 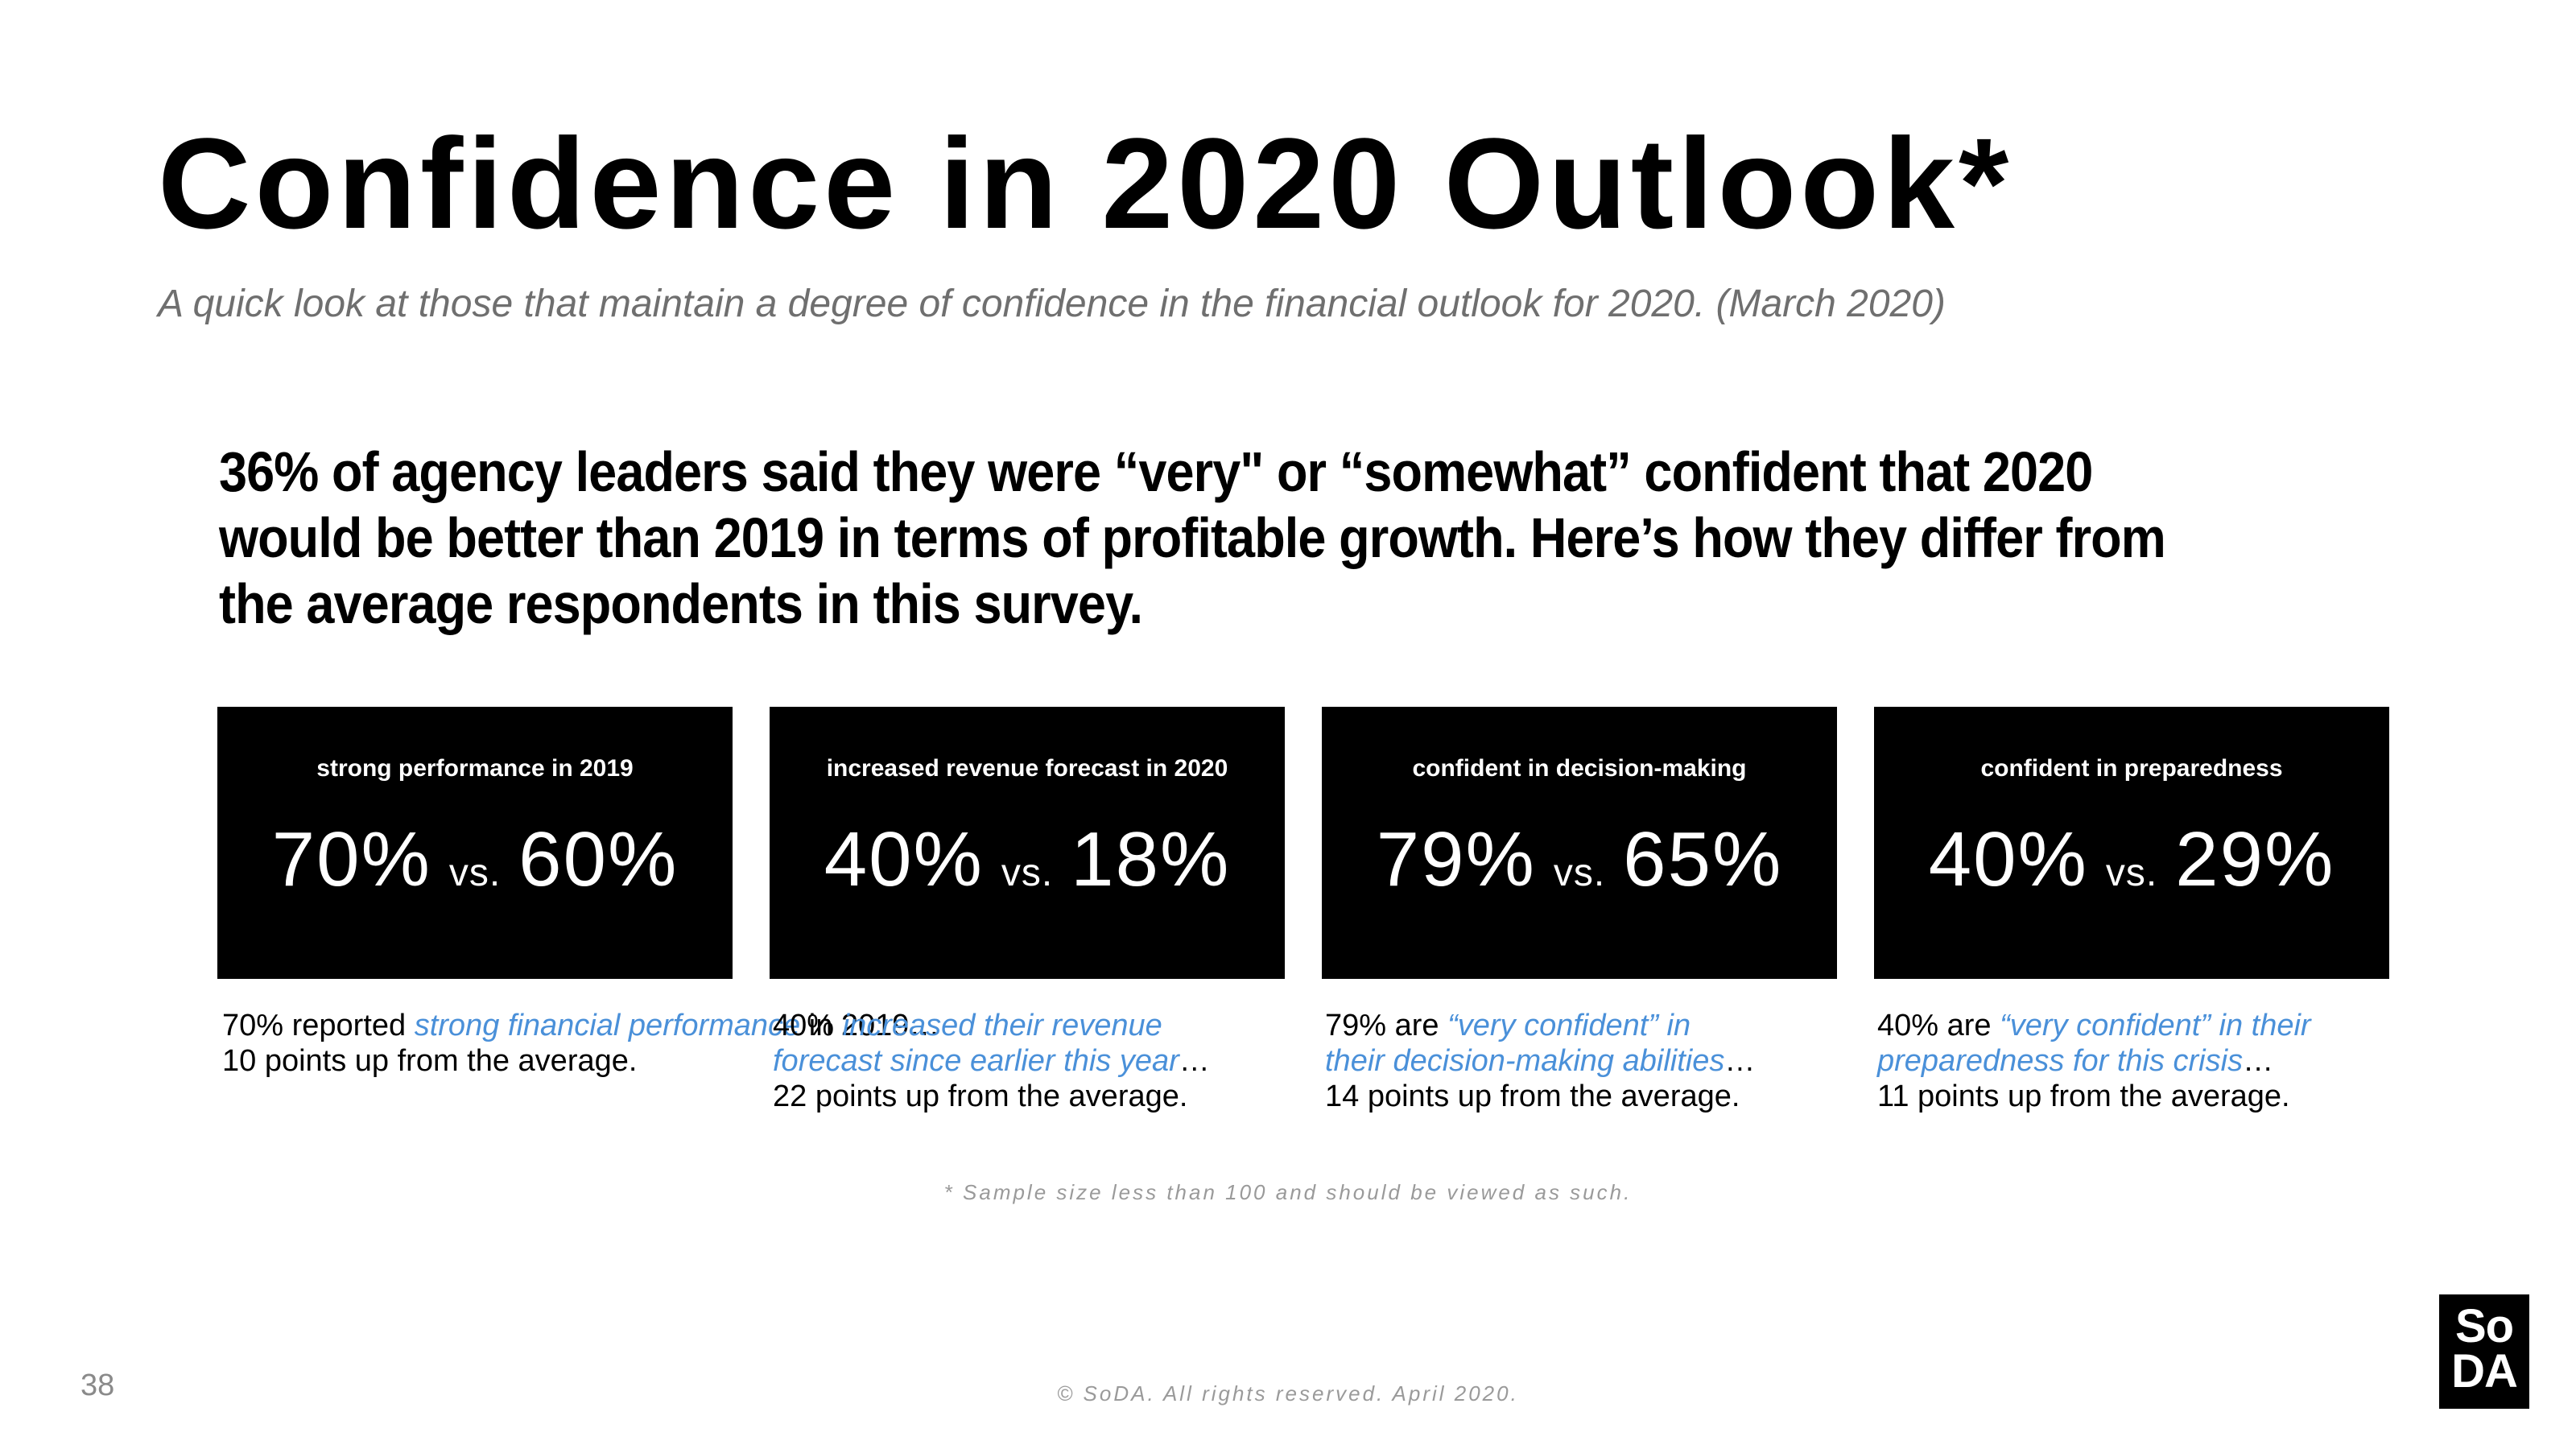 What do you see at coordinates (2484, 1326) in the screenshot?
I see `logo-line-1: So` at bounding box center [2484, 1326].